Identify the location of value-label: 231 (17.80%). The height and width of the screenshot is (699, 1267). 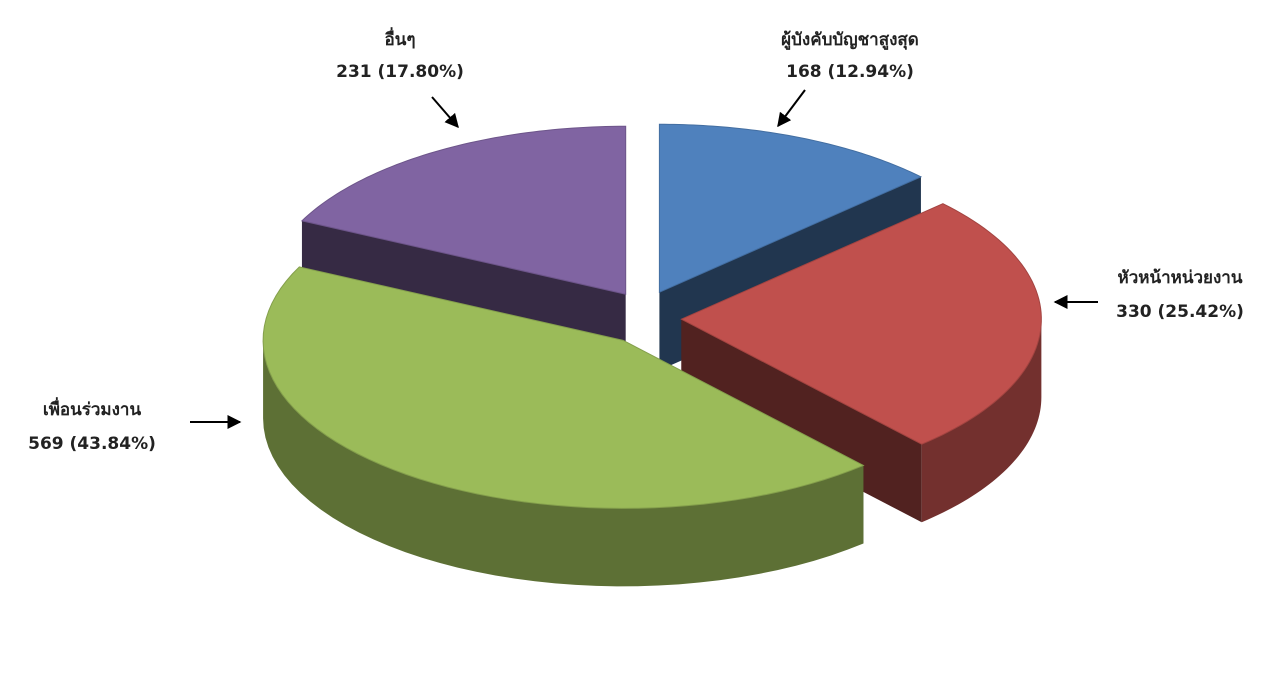
(400, 72).